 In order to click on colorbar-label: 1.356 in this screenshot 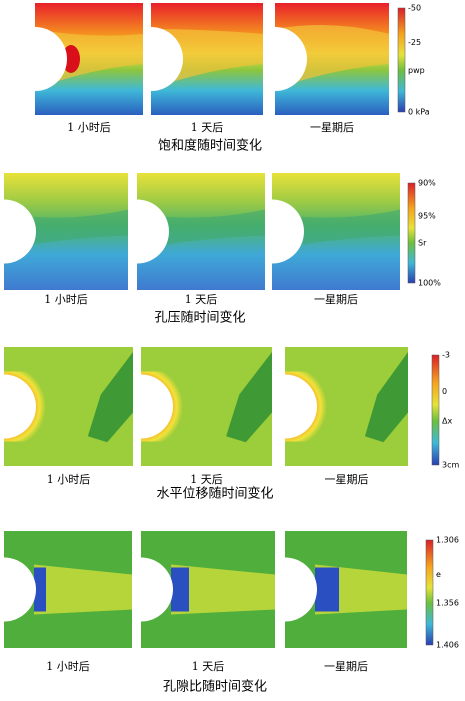, I will do `click(447, 603)`.